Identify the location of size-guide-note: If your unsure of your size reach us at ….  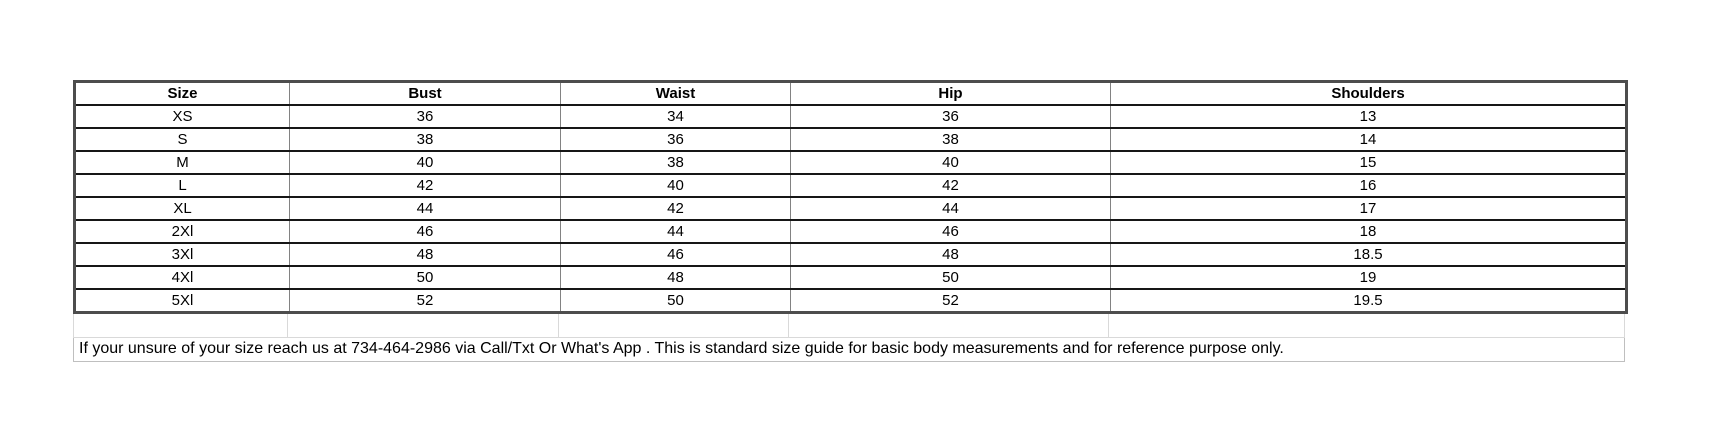
(849, 350).